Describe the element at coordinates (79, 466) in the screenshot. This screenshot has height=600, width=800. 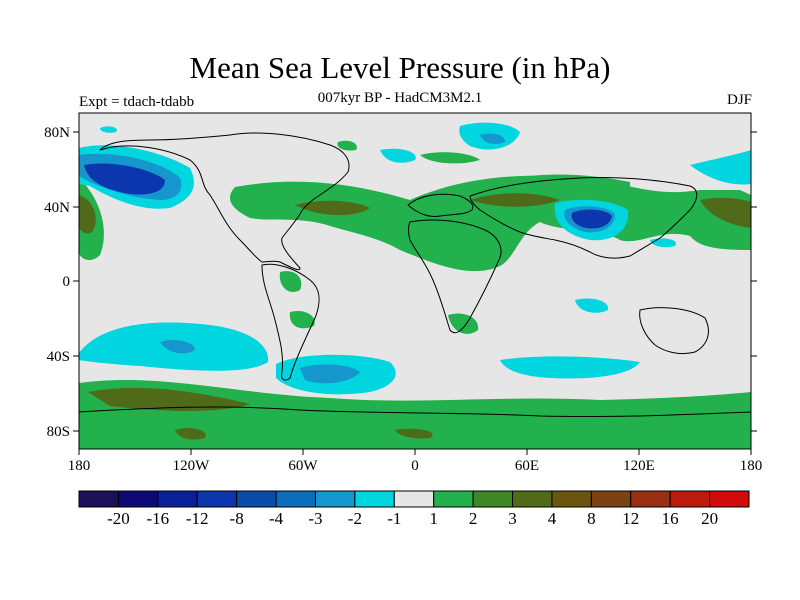
I see `lon-label-180w: 180` at that location.